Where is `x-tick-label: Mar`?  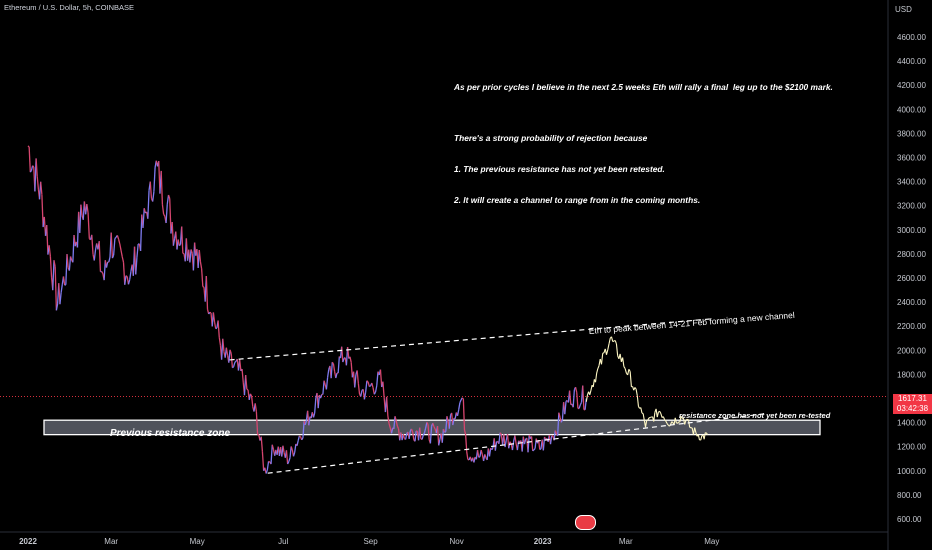
x-tick-label: Mar is located at coordinates (111, 541).